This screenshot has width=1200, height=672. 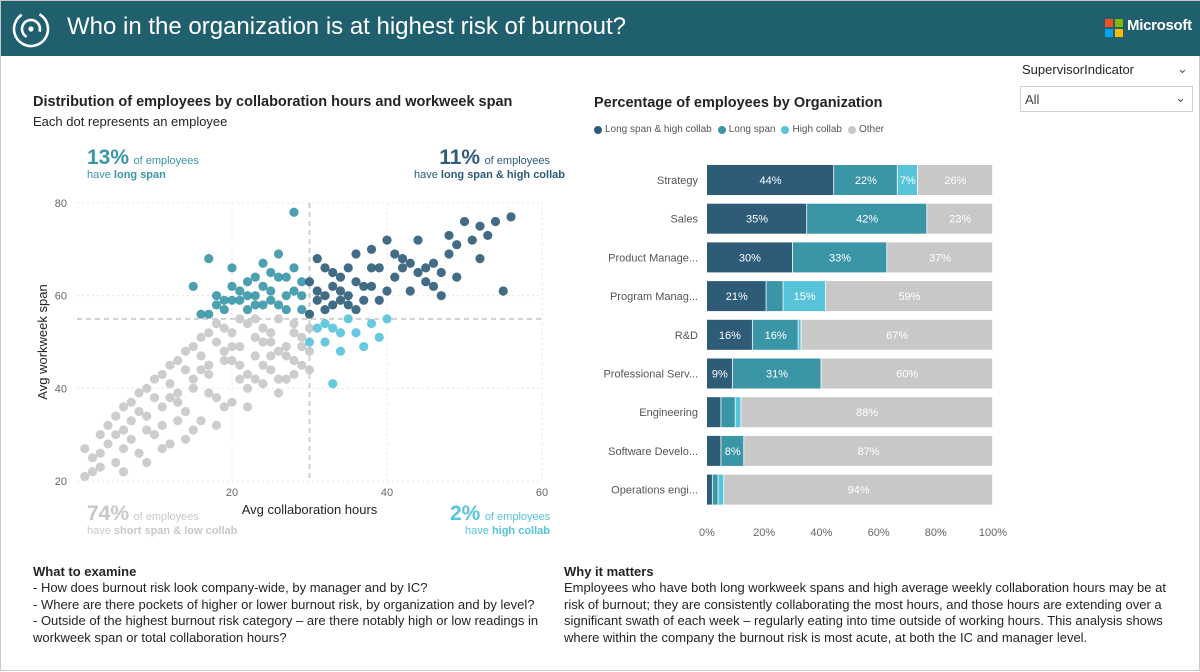 I want to click on y-tick-label: 60, so click(x=61, y=297).